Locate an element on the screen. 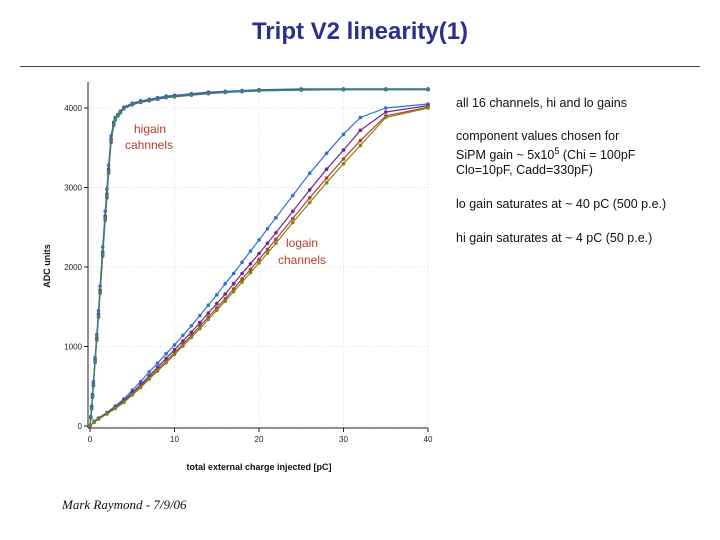  logain-annotation-line1: logain is located at coordinates (302, 243).